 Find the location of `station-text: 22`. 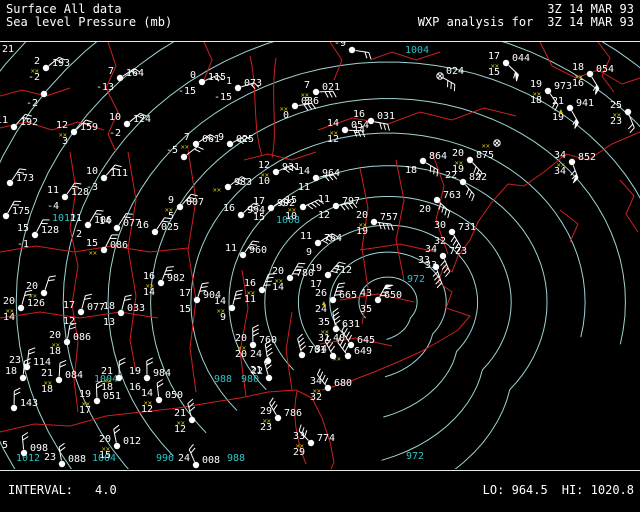

station-text: 22 is located at coordinates (451, 175).